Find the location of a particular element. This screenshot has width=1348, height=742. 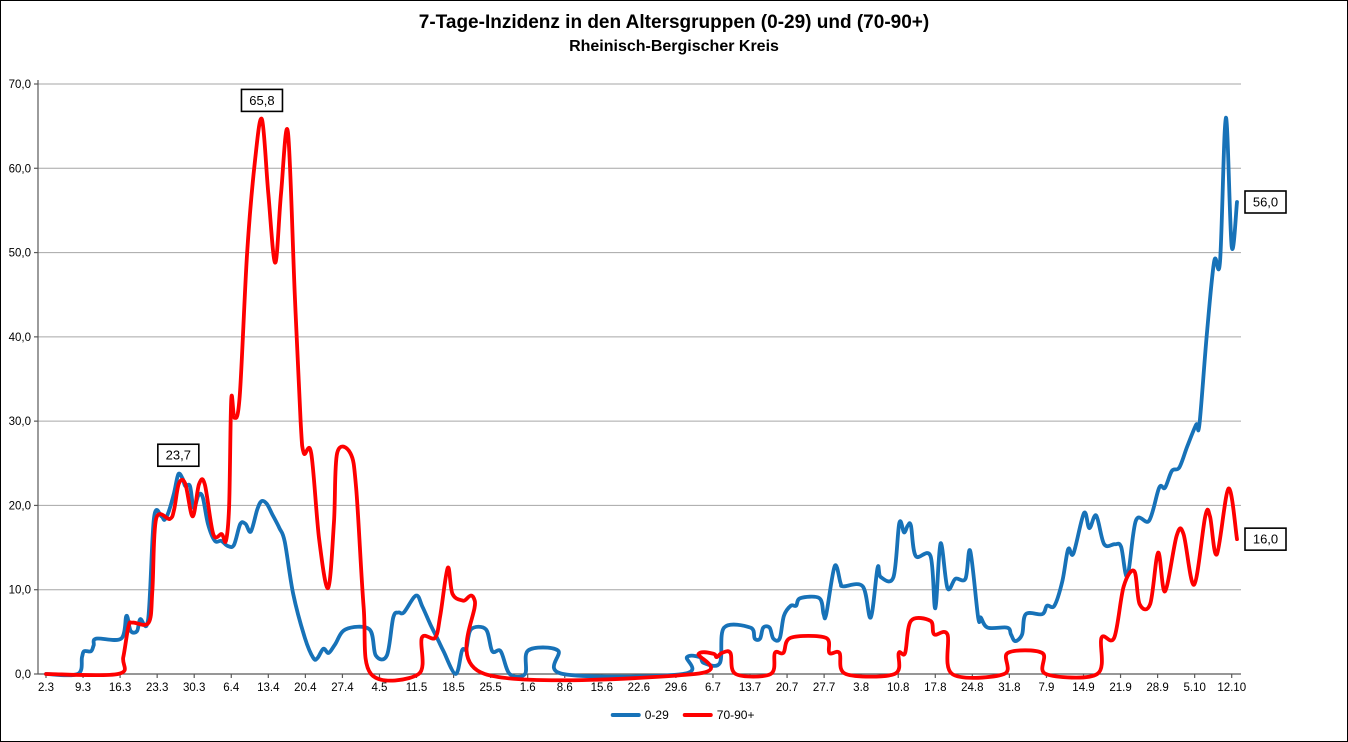

x-tick-label: 21.9 is located at coordinates (1120, 688).